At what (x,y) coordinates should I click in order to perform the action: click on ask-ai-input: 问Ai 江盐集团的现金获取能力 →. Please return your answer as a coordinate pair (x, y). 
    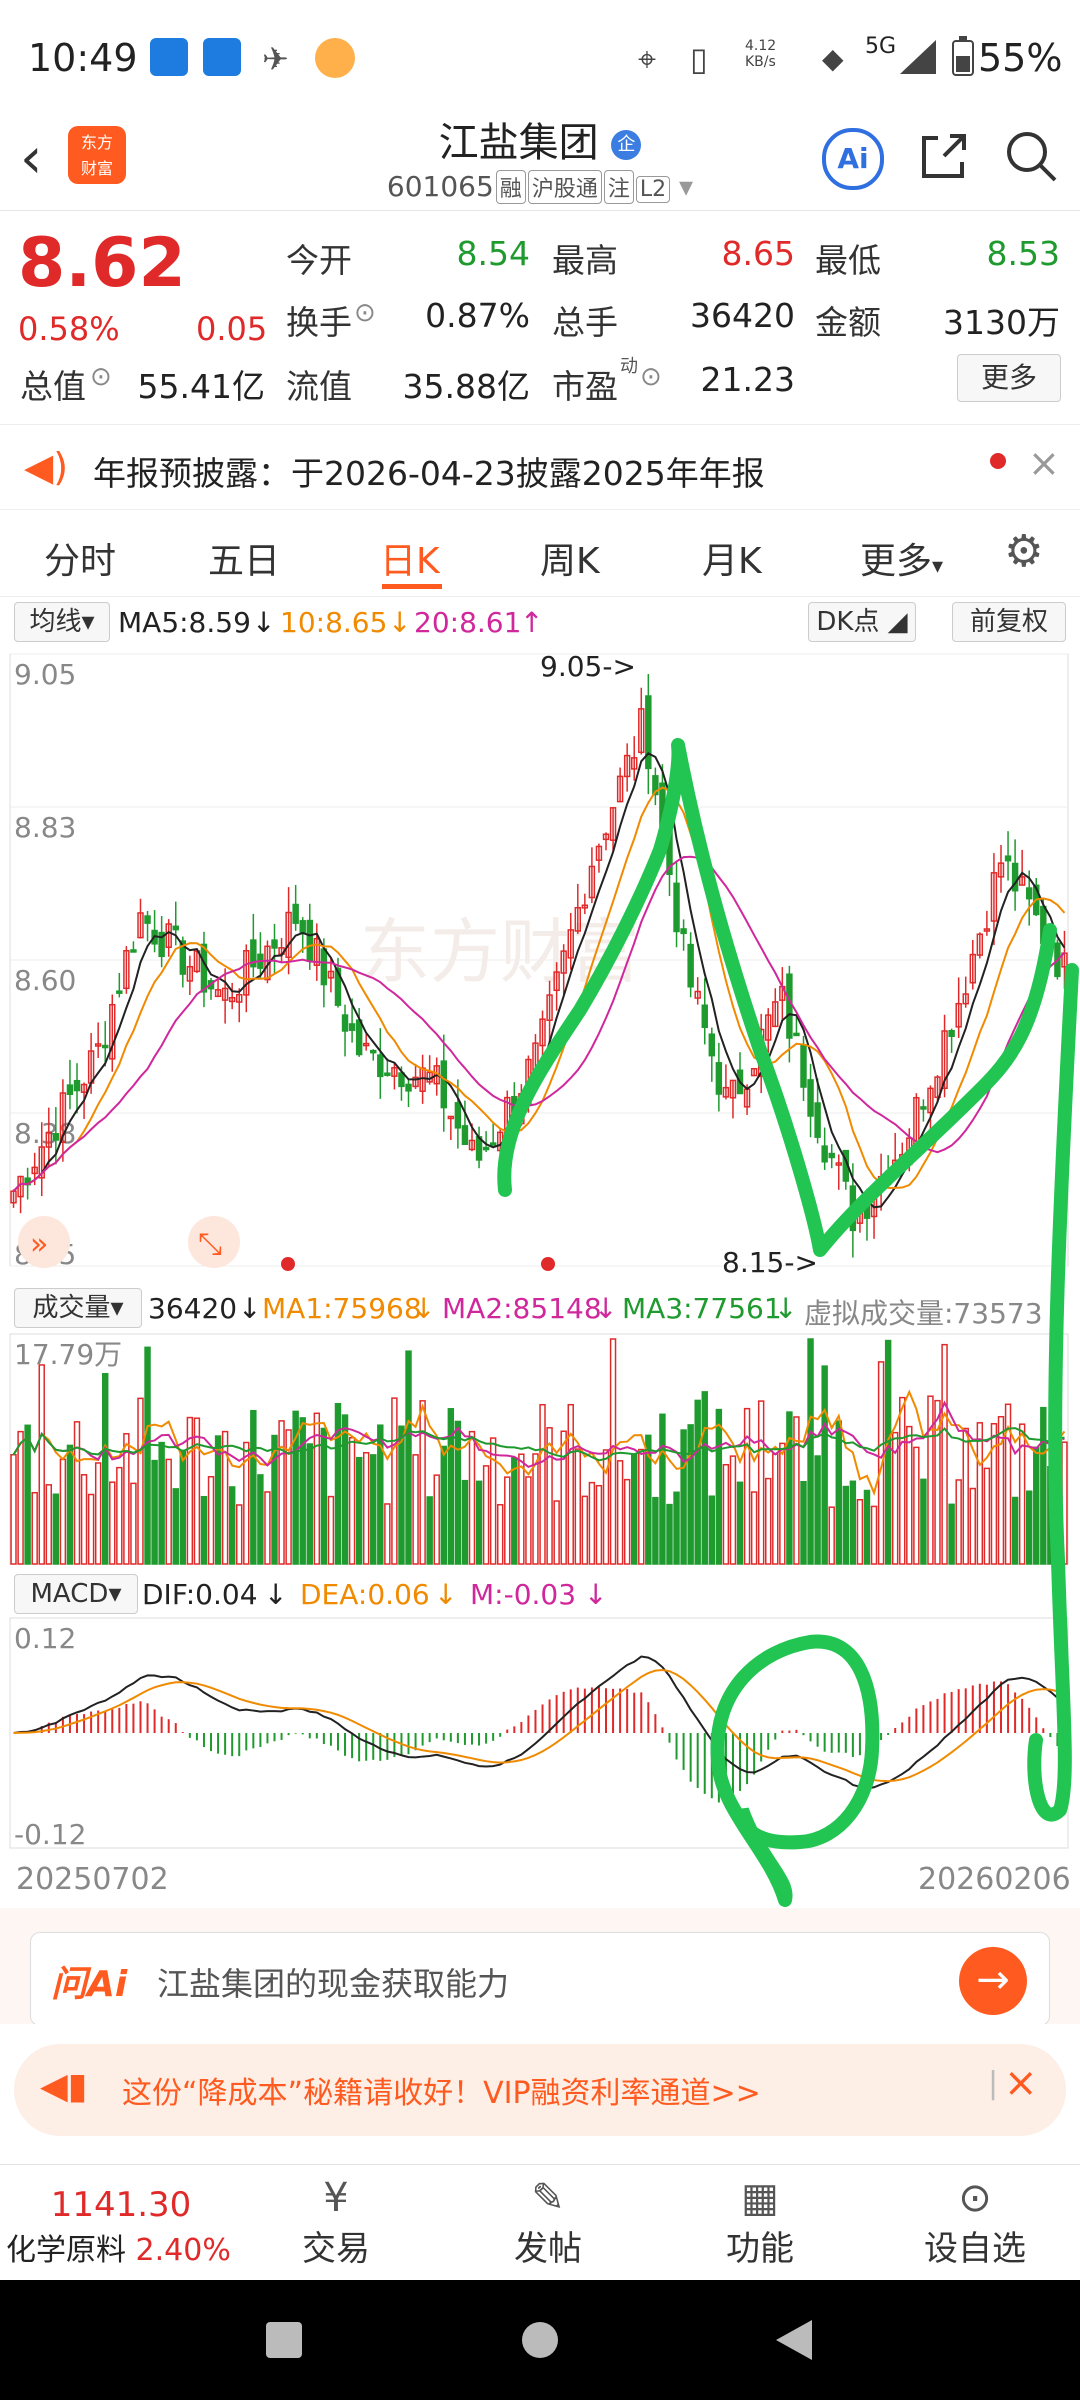
    Looking at the image, I should click on (540, 1979).